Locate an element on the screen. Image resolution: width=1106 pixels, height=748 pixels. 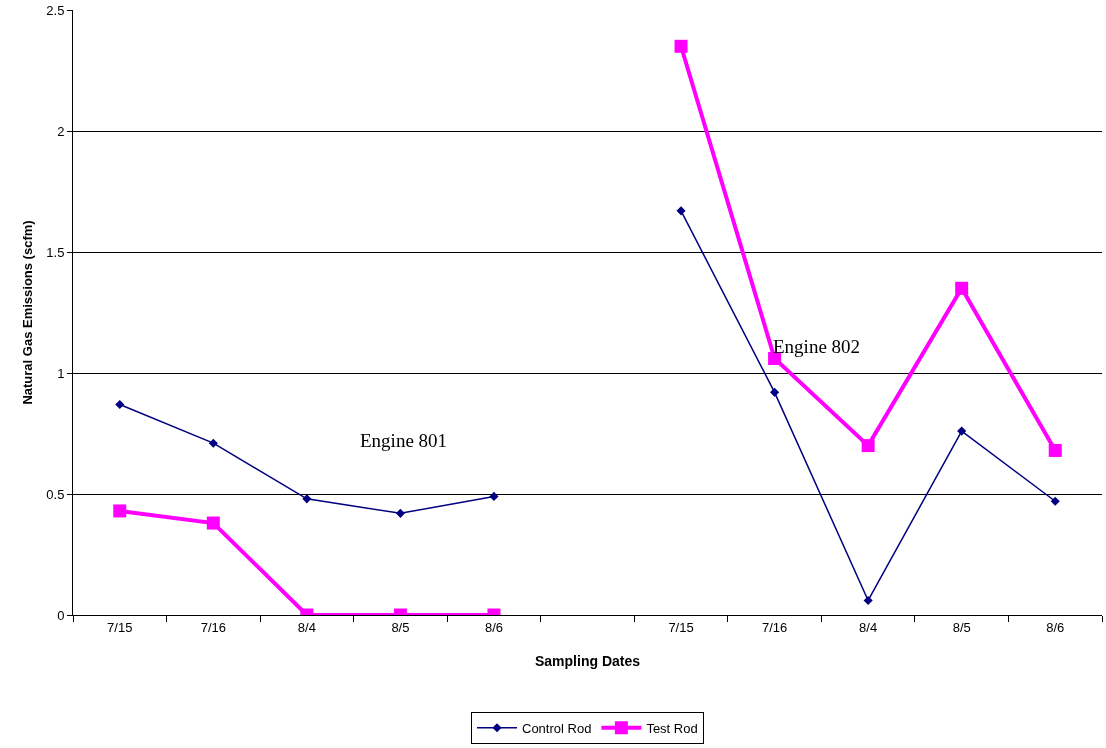
y-axis-title: Natural Gas Emissions (scfm) is located at coordinates (28, 312).